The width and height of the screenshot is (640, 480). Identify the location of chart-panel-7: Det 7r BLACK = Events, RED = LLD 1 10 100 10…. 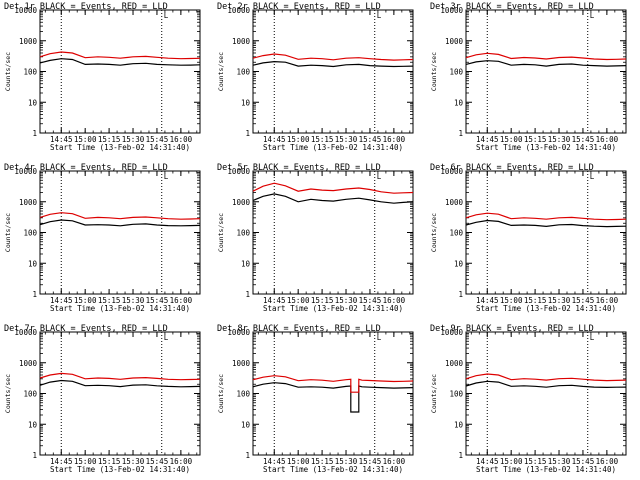
(102, 399).